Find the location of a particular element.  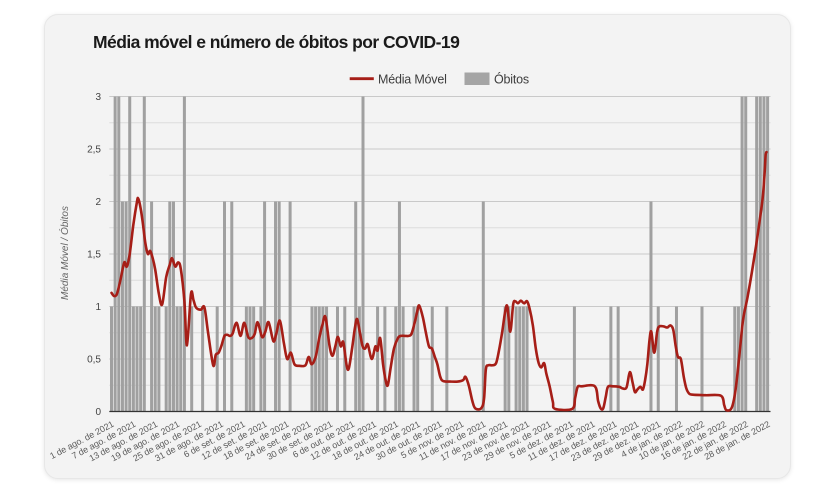

svg-text: 2,5 is located at coordinates (94, 150).